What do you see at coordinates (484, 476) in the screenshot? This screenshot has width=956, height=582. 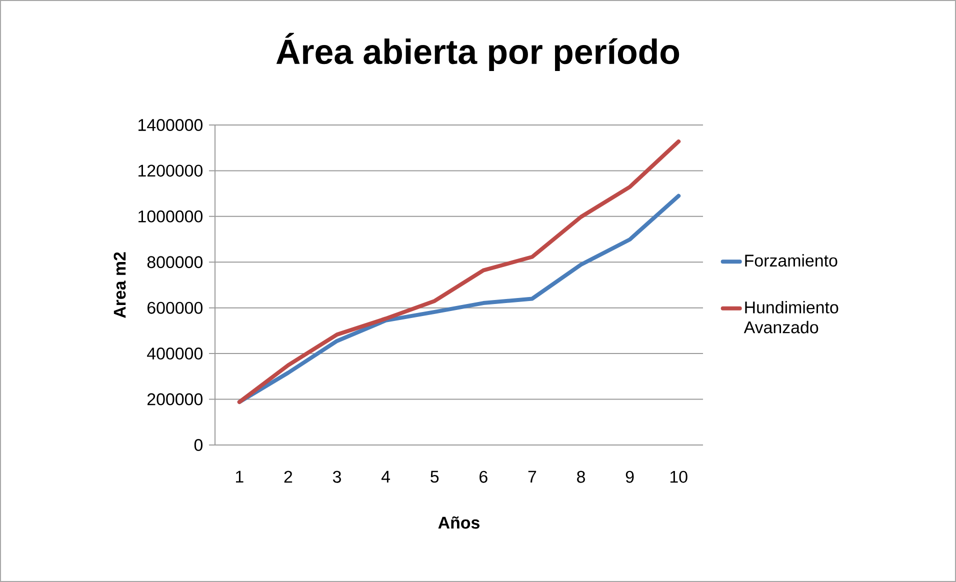 I see `x-tick-label: 6` at bounding box center [484, 476].